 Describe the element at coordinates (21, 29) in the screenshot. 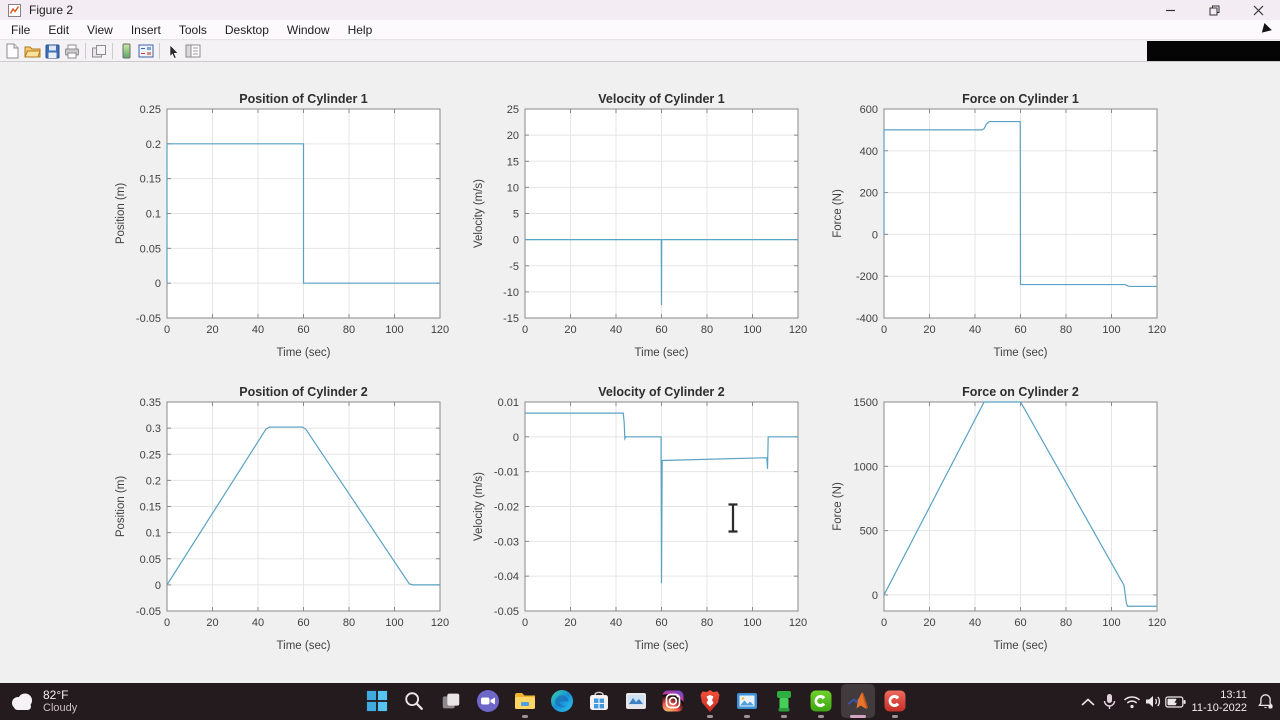

I see `menu-file: File` at that location.